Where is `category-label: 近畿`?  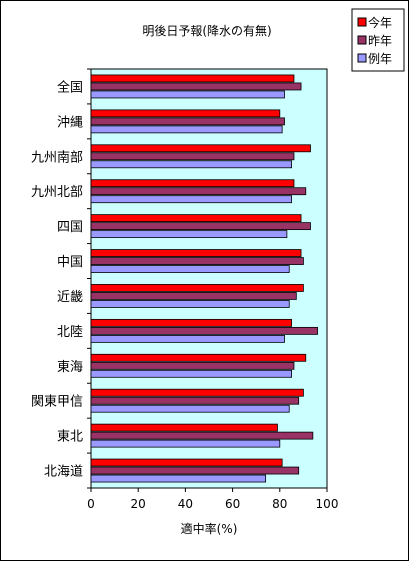 category-label: 近畿 is located at coordinates (70, 297).